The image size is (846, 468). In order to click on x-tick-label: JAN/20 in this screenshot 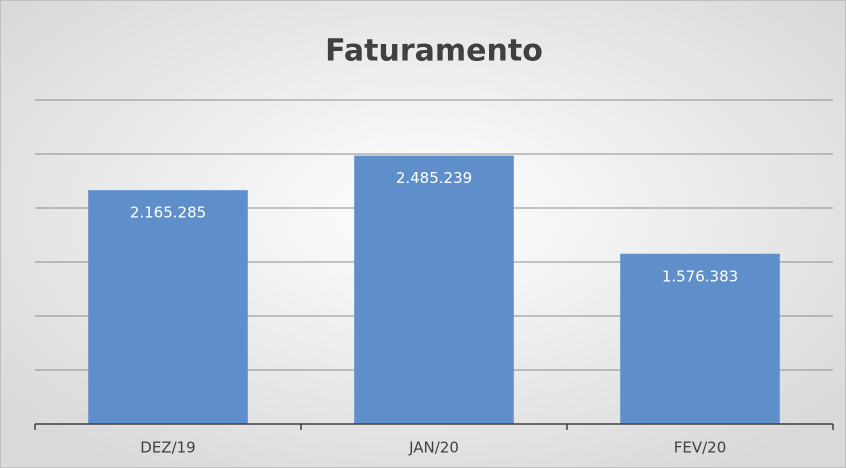, I will do `click(433, 448)`.